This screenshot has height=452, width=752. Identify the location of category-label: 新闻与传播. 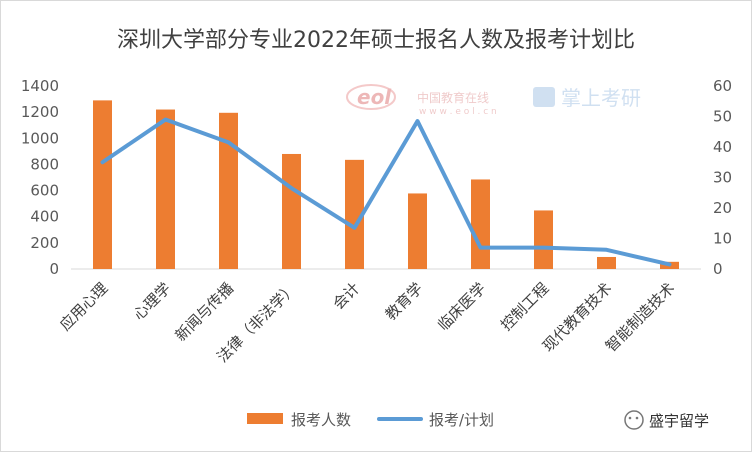
(205, 312).